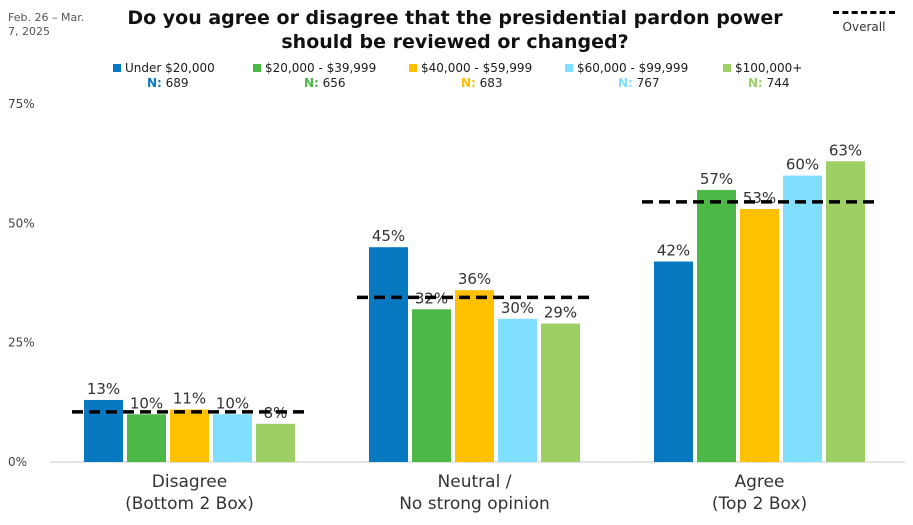 The height and width of the screenshot is (525, 913). I want to click on x-category-label: (Bottom 2 Box), so click(189, 504).